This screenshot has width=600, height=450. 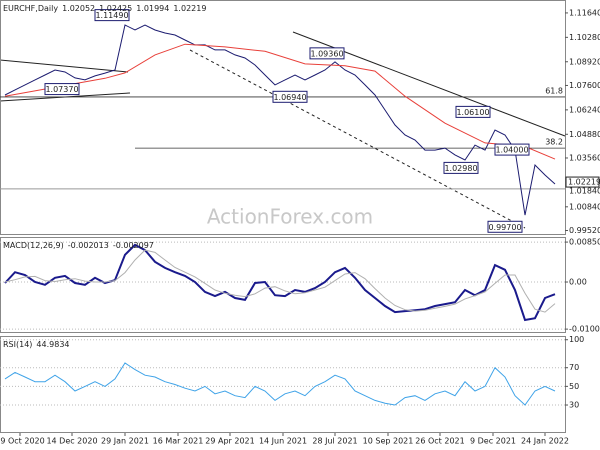 I want to click on panel-title: RSI(14) 44.9834, so click(x=36, y=344).